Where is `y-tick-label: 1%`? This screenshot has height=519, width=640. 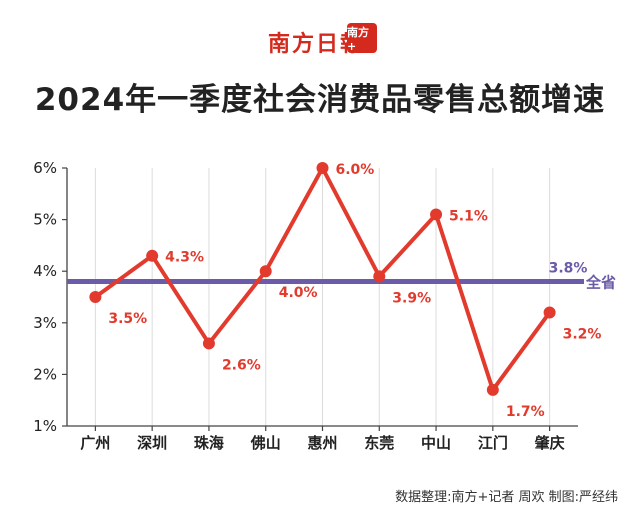 y-tick-label: 1% is located at coordinates (45, 426).